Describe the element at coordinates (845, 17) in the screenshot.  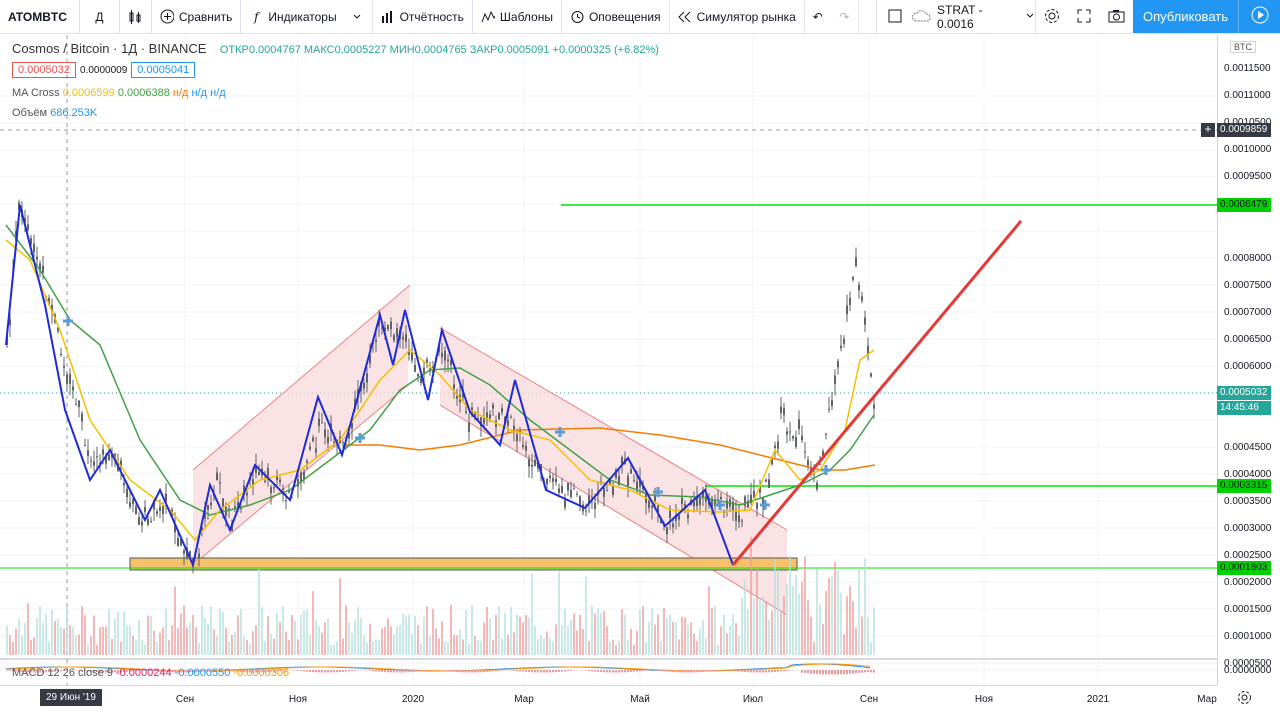
I see `redo-button: ↷` at that location.